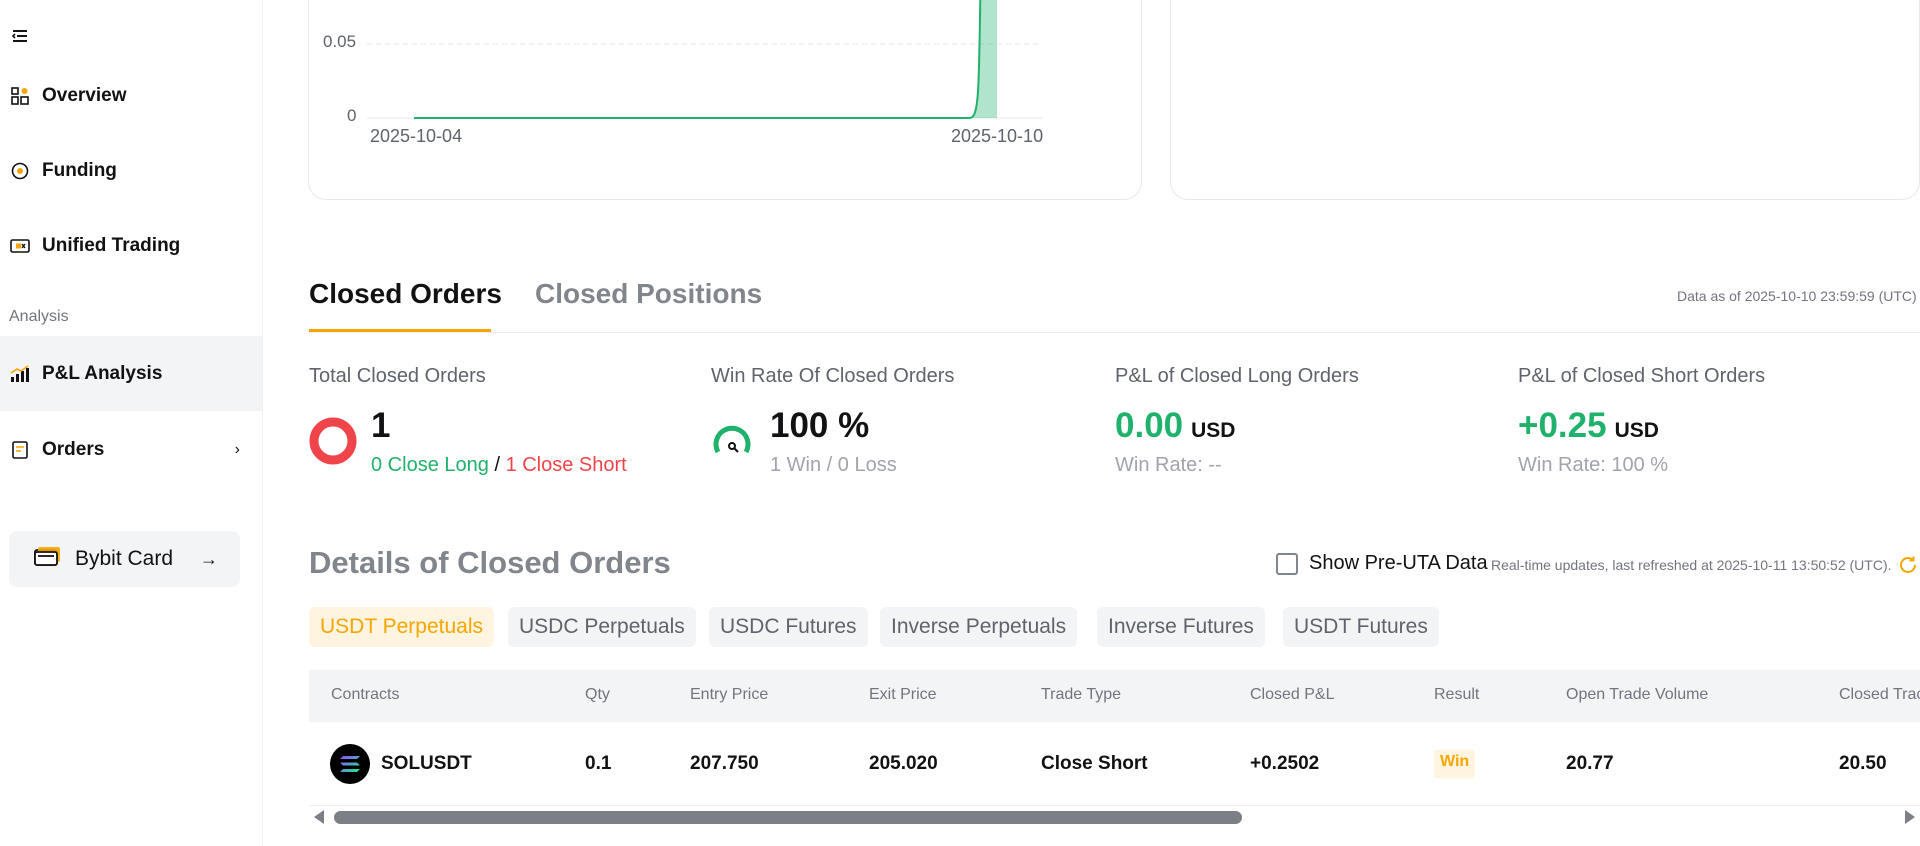 This screenshot has height=846, width=1920. What do you see at coordinates (20, 374) in the screenshot?
I see `bar-chart-icon` at bounding box center [20, 374].